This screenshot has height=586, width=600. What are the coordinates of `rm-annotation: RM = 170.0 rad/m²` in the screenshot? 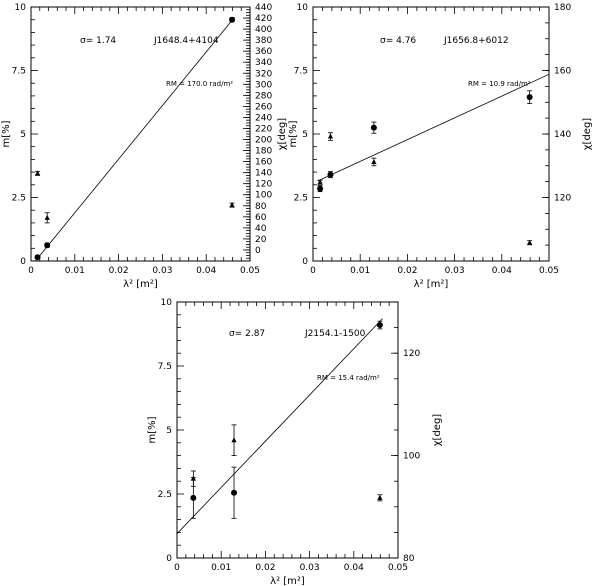 It's located at (199, 84).